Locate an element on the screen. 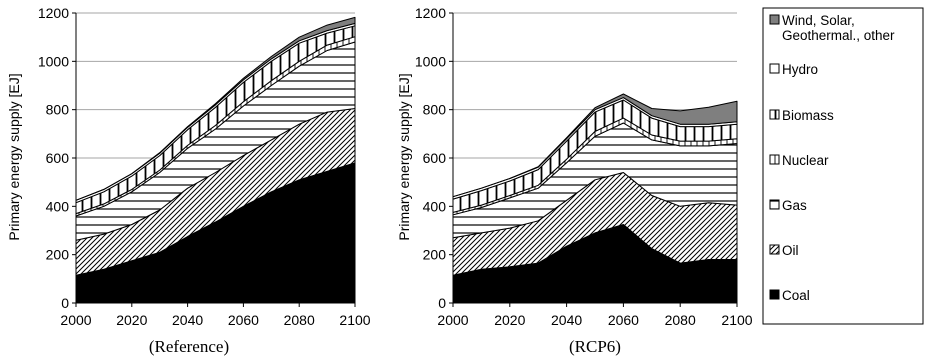 The image size is (927, 359). legend-label: Gas is located at coordinates (794, 205).